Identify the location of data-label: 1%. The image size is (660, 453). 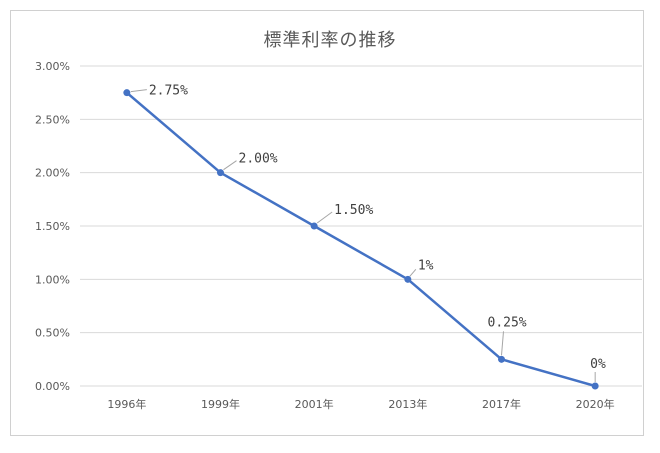
(426, 265).